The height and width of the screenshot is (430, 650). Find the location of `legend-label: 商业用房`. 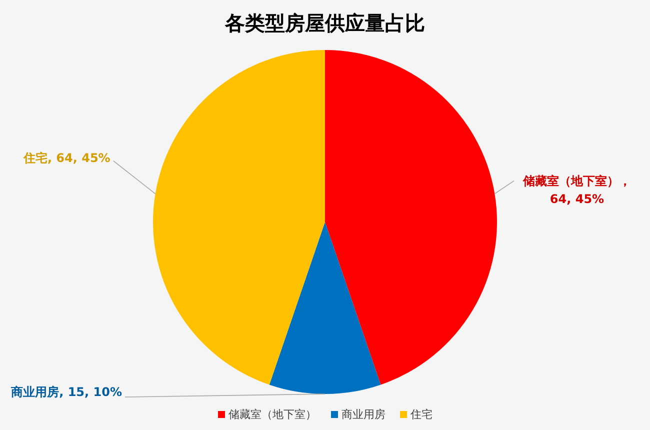

legend-label: 商业用房 is located at coordinates (364, 414).